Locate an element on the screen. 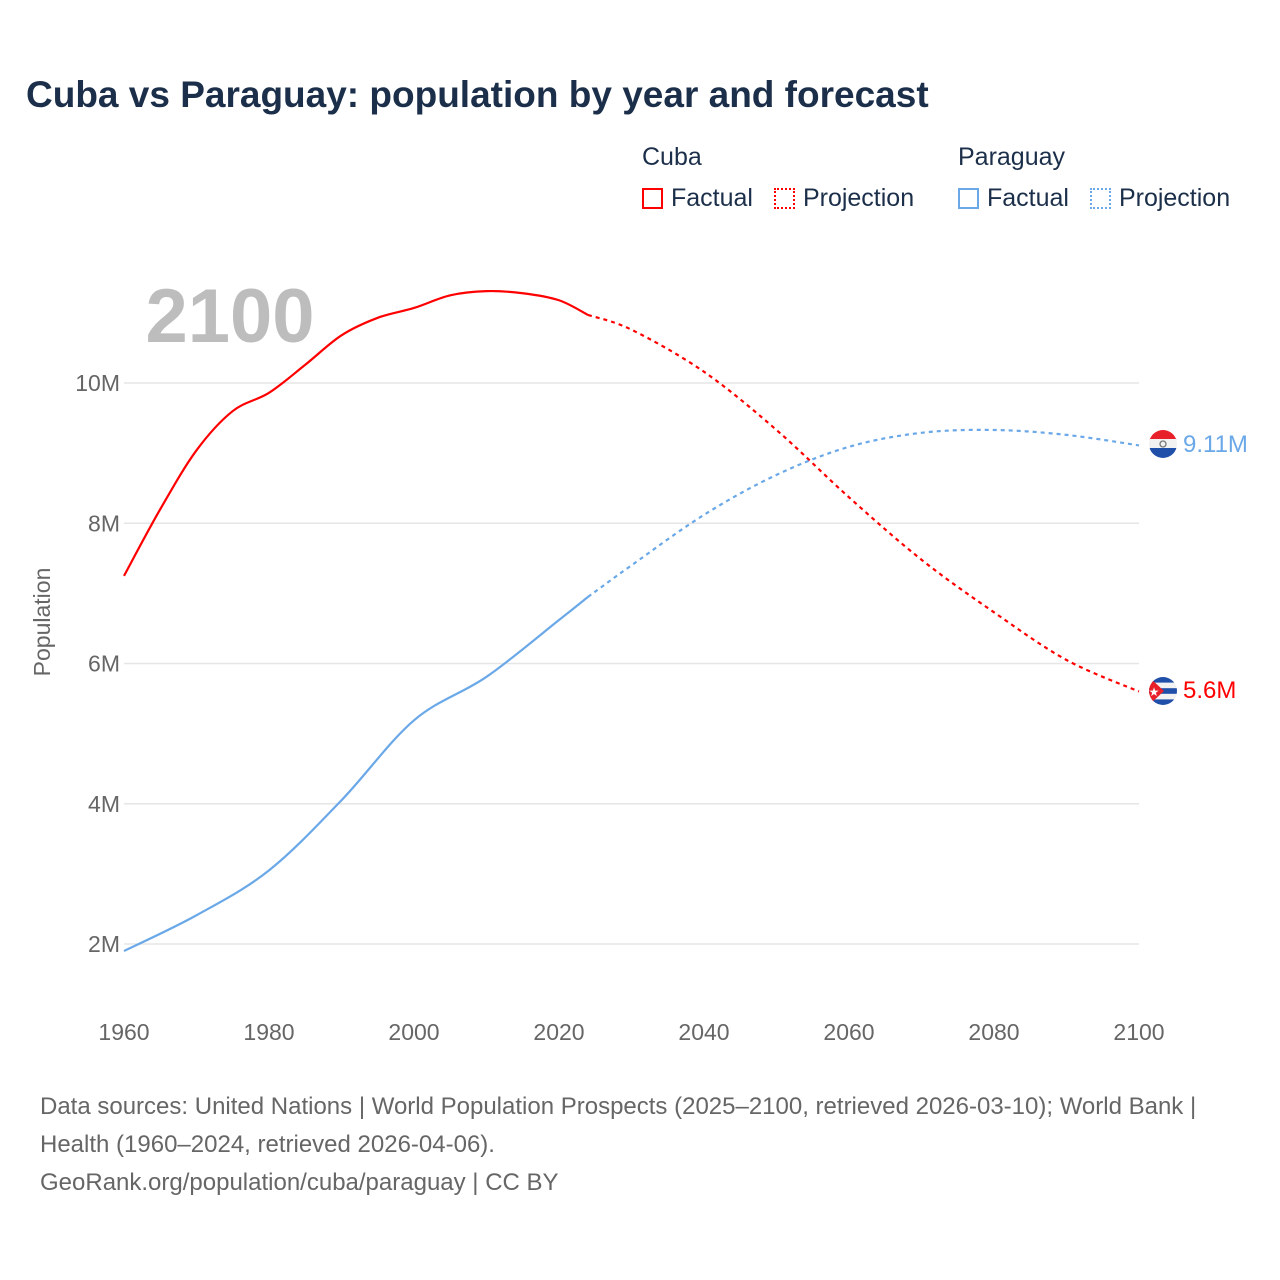 This screenshot has width=1280, height=1280. y-tick-label: 8M is located at coordinates (104, 523).